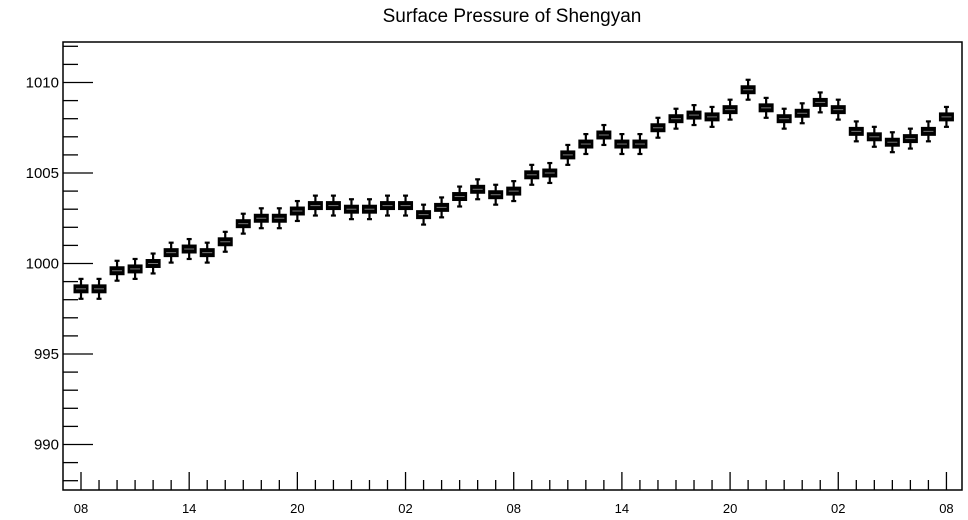 The height and width of the screenshot is (520, 968). Describe the element at coordinates (512, 16) in the screenshot. I see `chart-title: Surface Pressure of Shengyan` at that location.